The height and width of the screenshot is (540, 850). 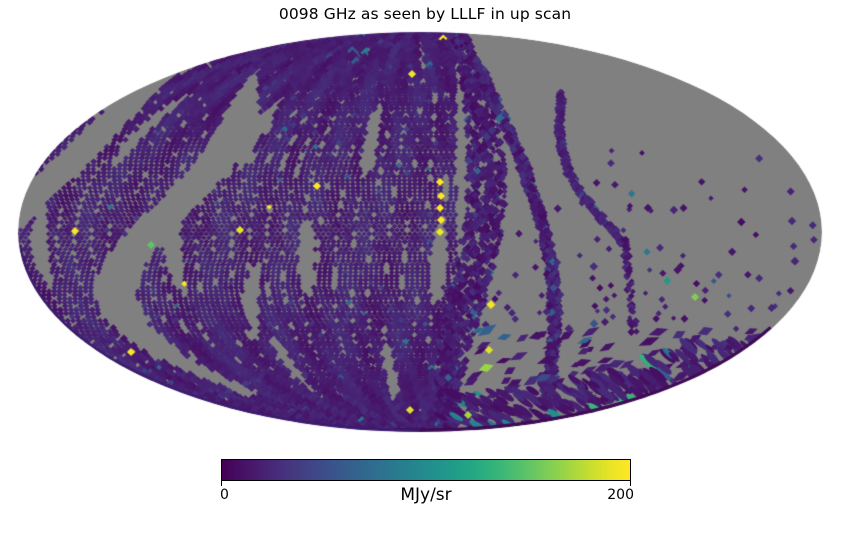 What do you see at coordinates (427, 484) in the screenshot?
I see `colorbar: 0 200 MJy/sr` at bounding box center [427, 484].